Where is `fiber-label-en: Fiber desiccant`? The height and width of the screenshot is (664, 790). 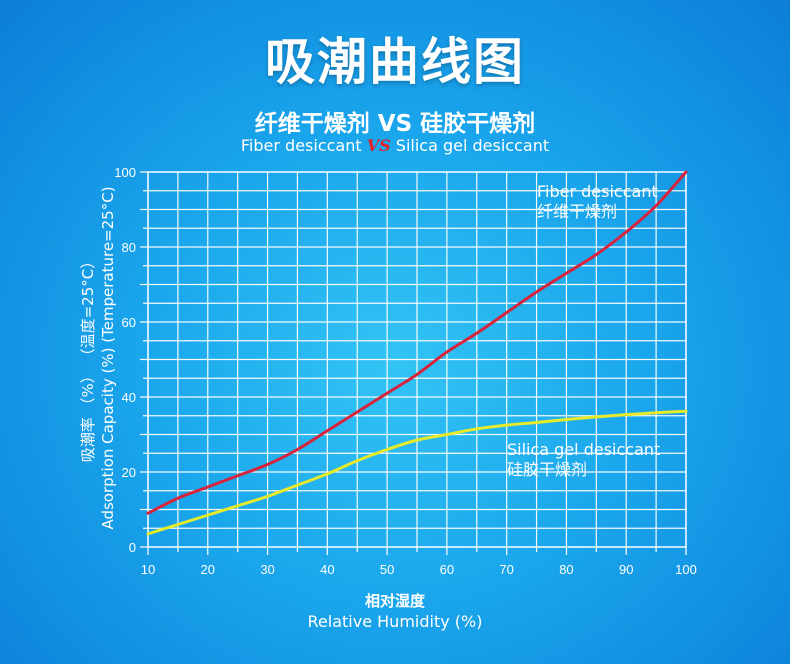 fiber-label-en: Fiber desiccant is located at coordinates (597, 191).